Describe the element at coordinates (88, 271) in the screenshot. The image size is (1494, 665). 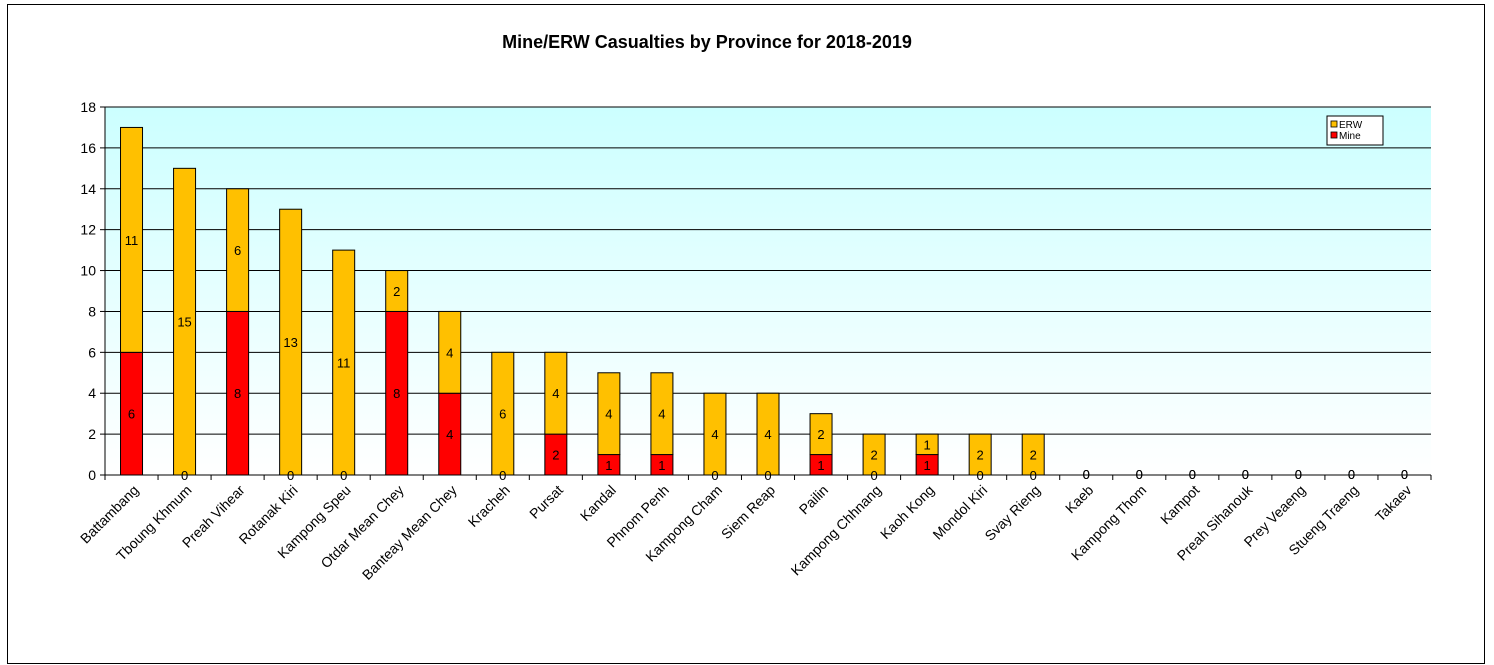
I see `y-tick-label: 10` at that location.